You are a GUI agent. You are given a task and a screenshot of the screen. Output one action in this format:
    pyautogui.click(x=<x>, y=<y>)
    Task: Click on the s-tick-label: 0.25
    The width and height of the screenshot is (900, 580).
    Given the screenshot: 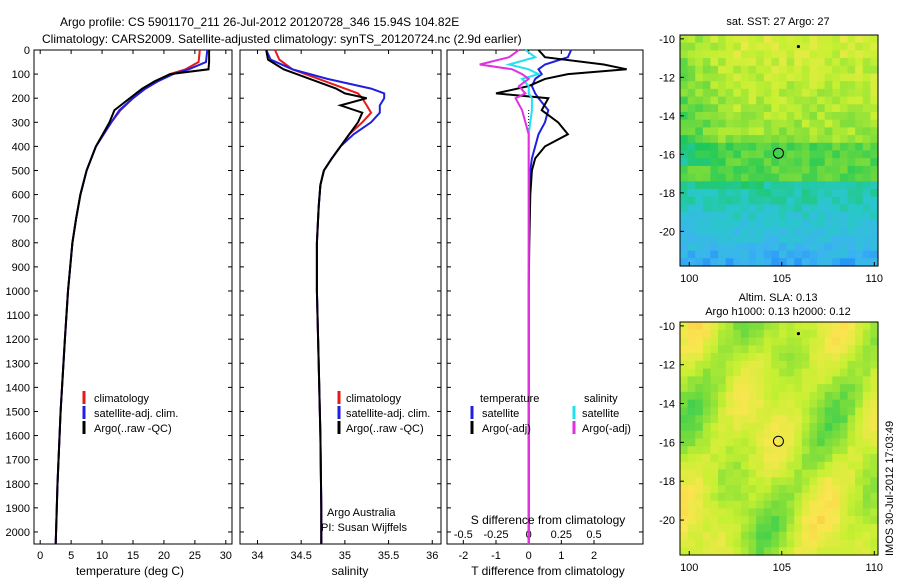 What is the action you would take?
    pyautogui.click(x=561, y=535)
    